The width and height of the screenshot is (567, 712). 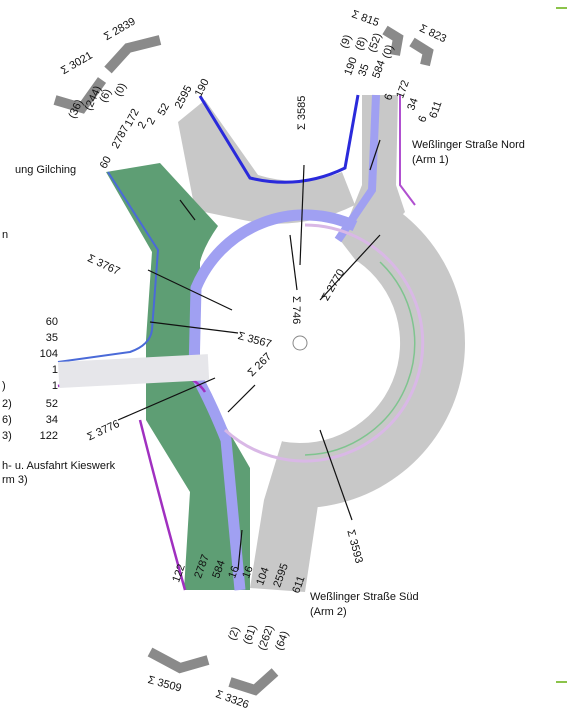 What do you see at coordinates (15, 480) in the screenshot?
I see `arm-subtitle: rm 3)` at bounding box center [15, 480].